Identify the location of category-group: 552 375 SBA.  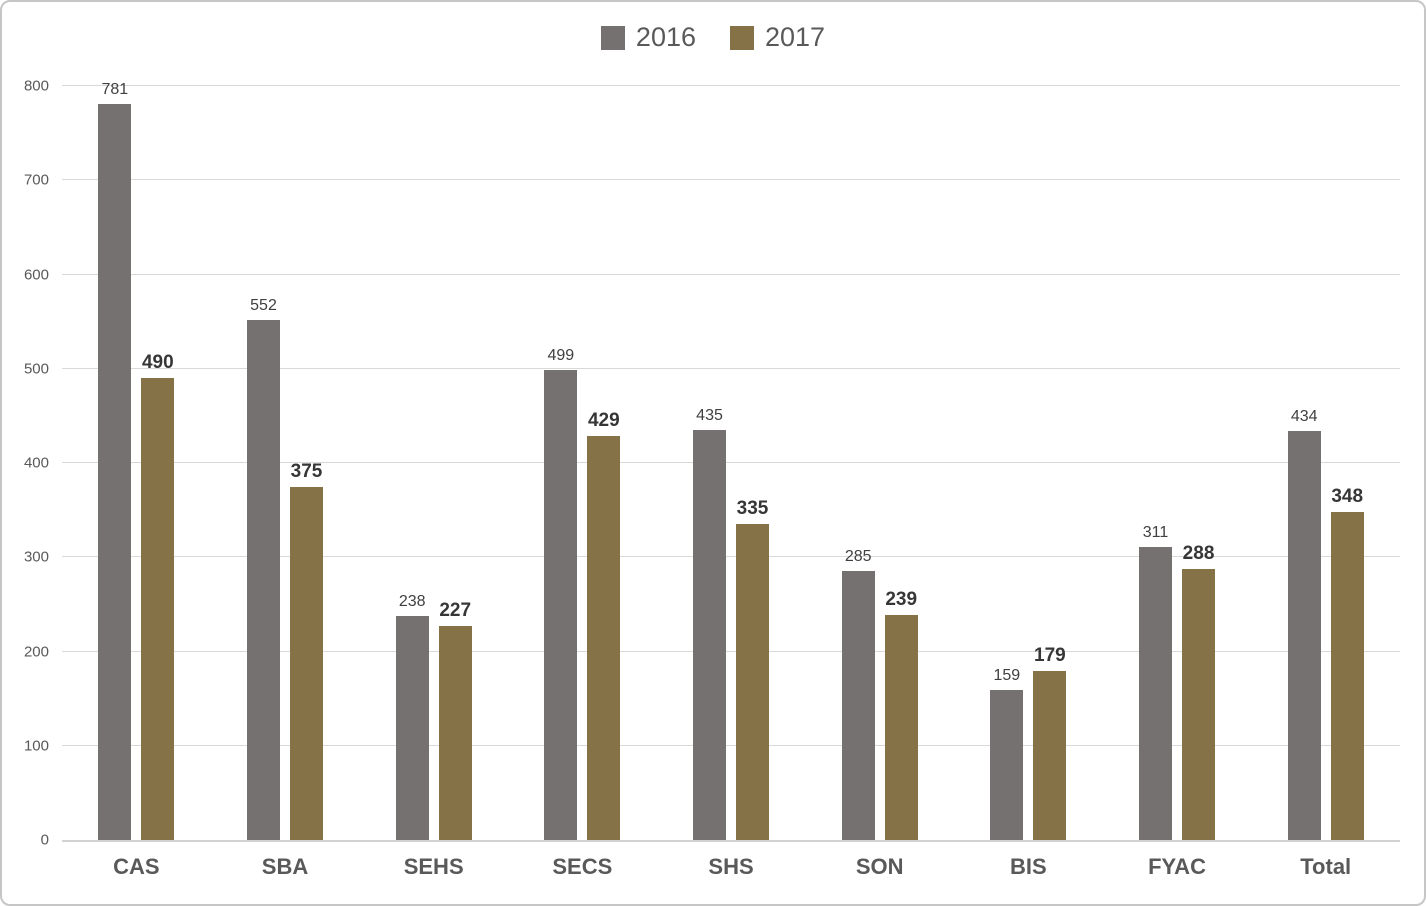
(285, 482).